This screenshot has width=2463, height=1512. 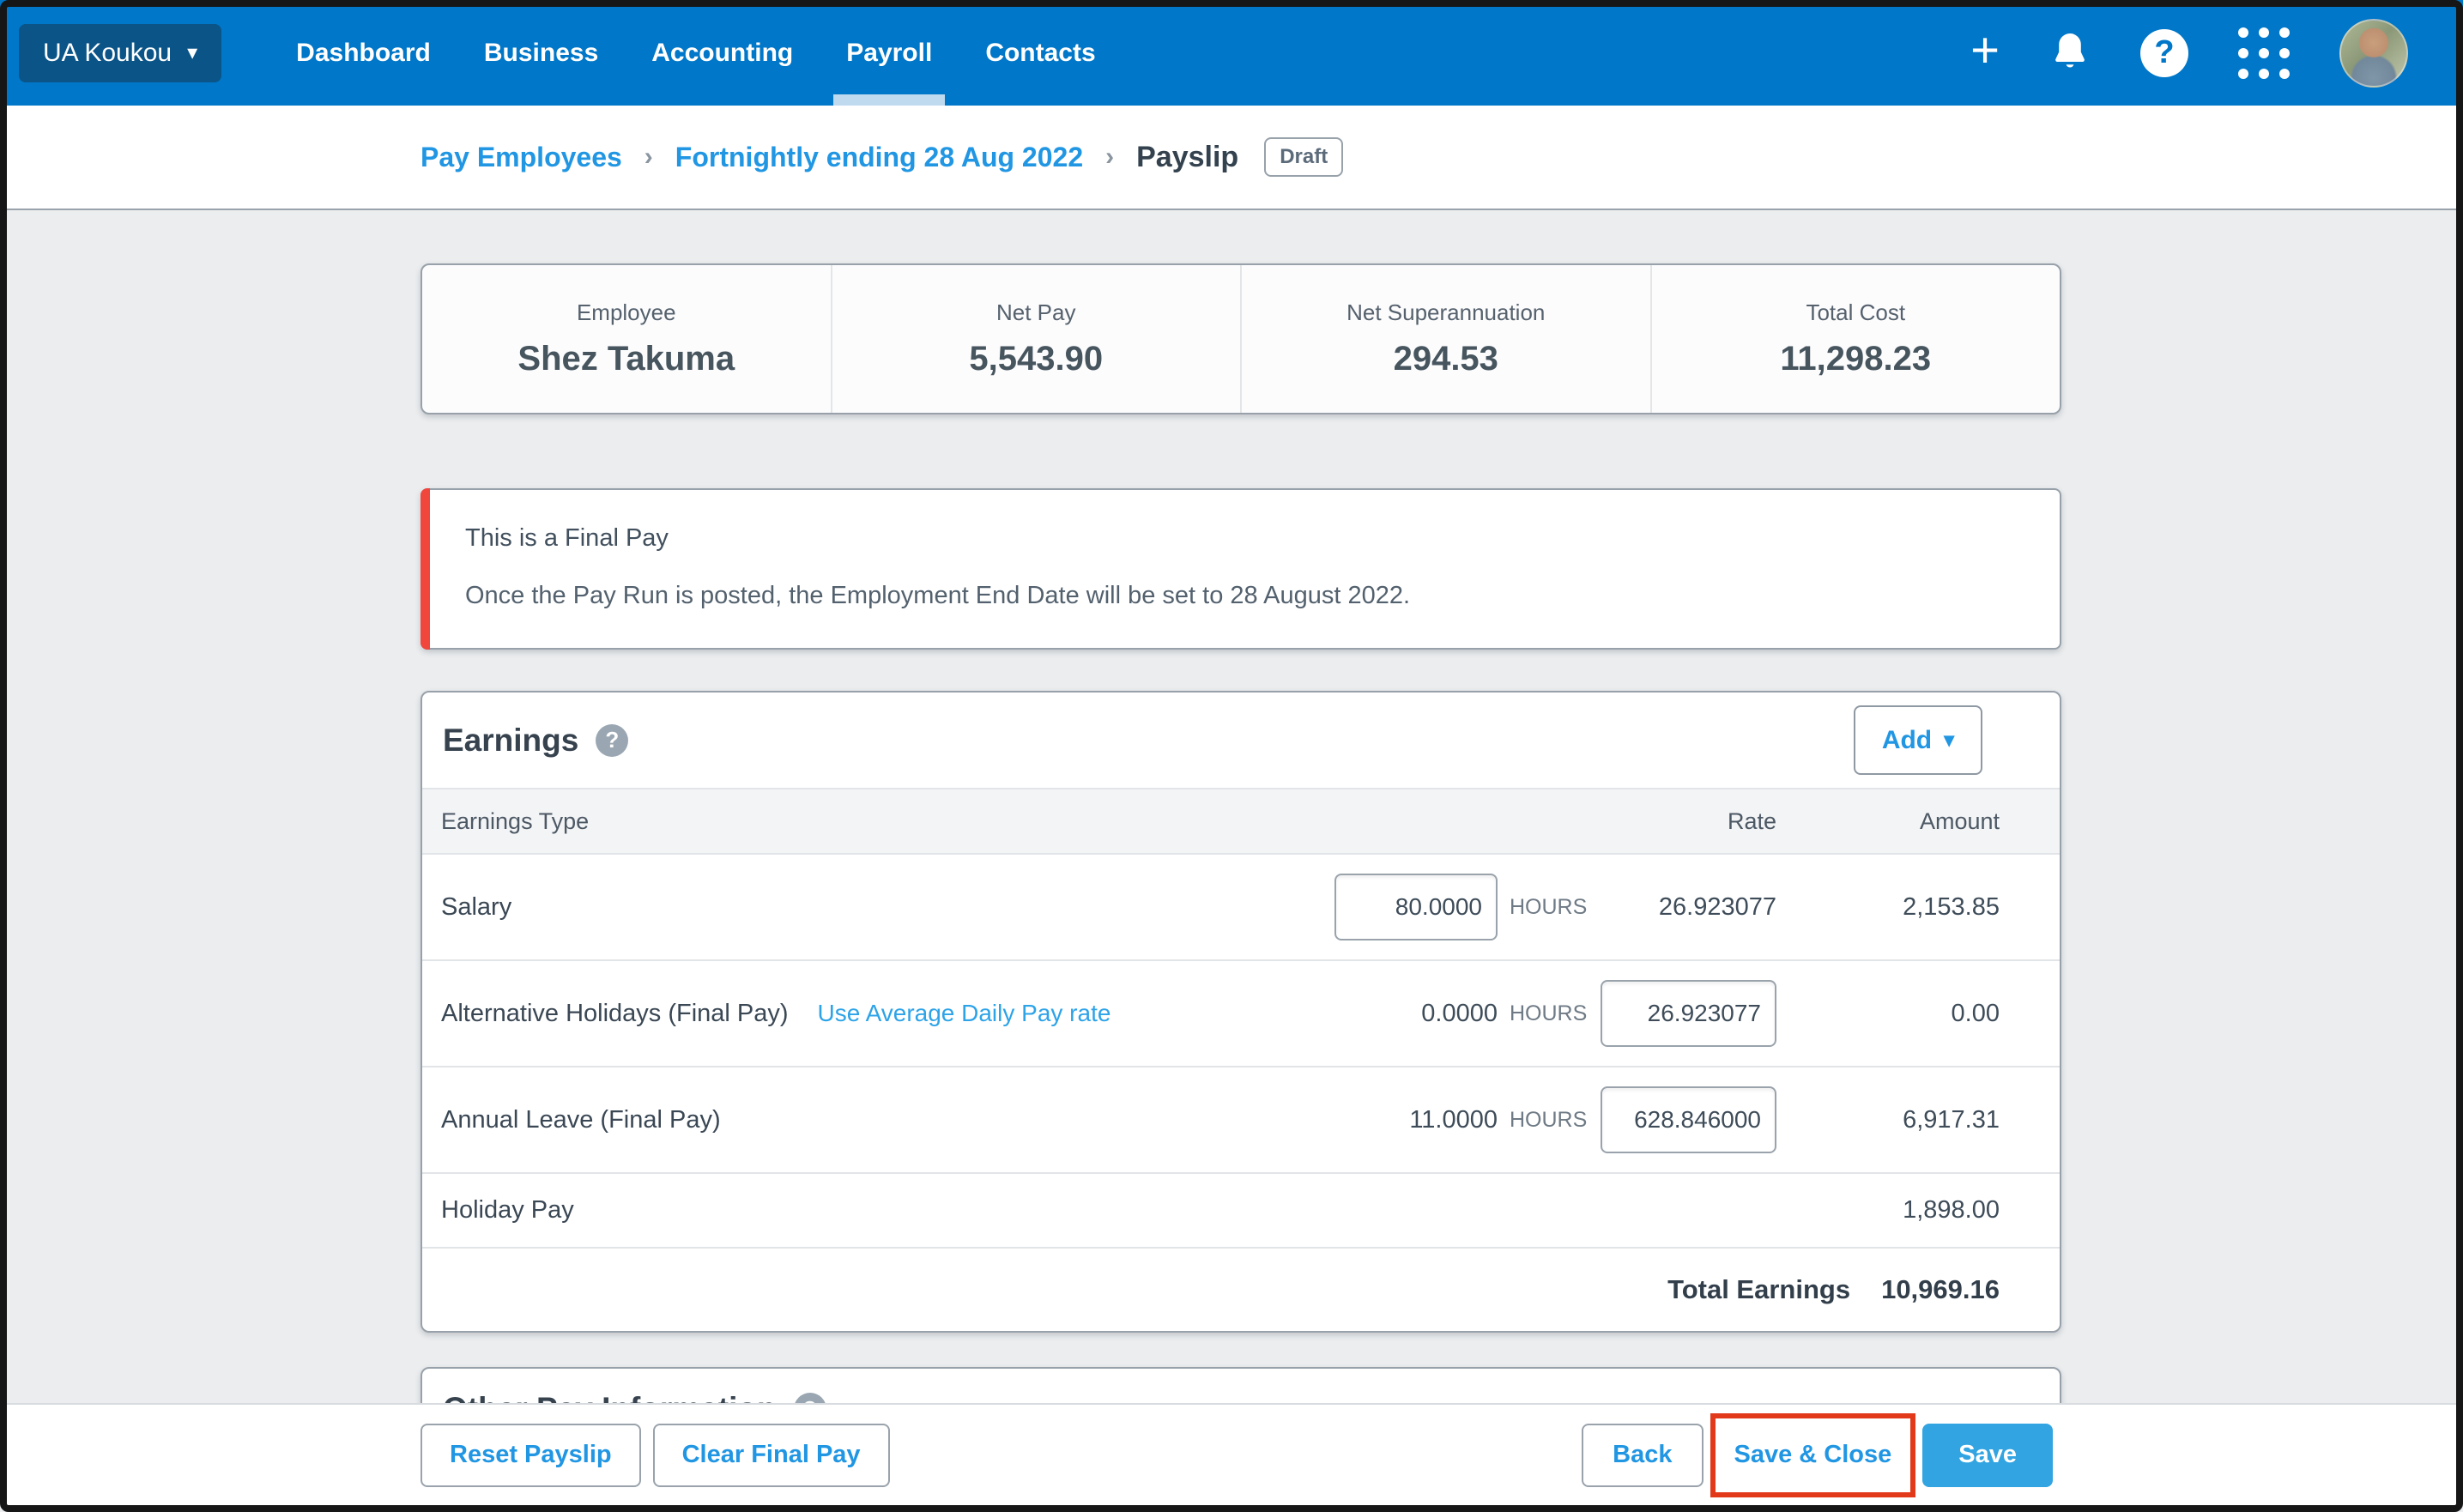 I want to click on summary-total-cost: Total Cost 11,298.23, so click(x=1855, y=339).